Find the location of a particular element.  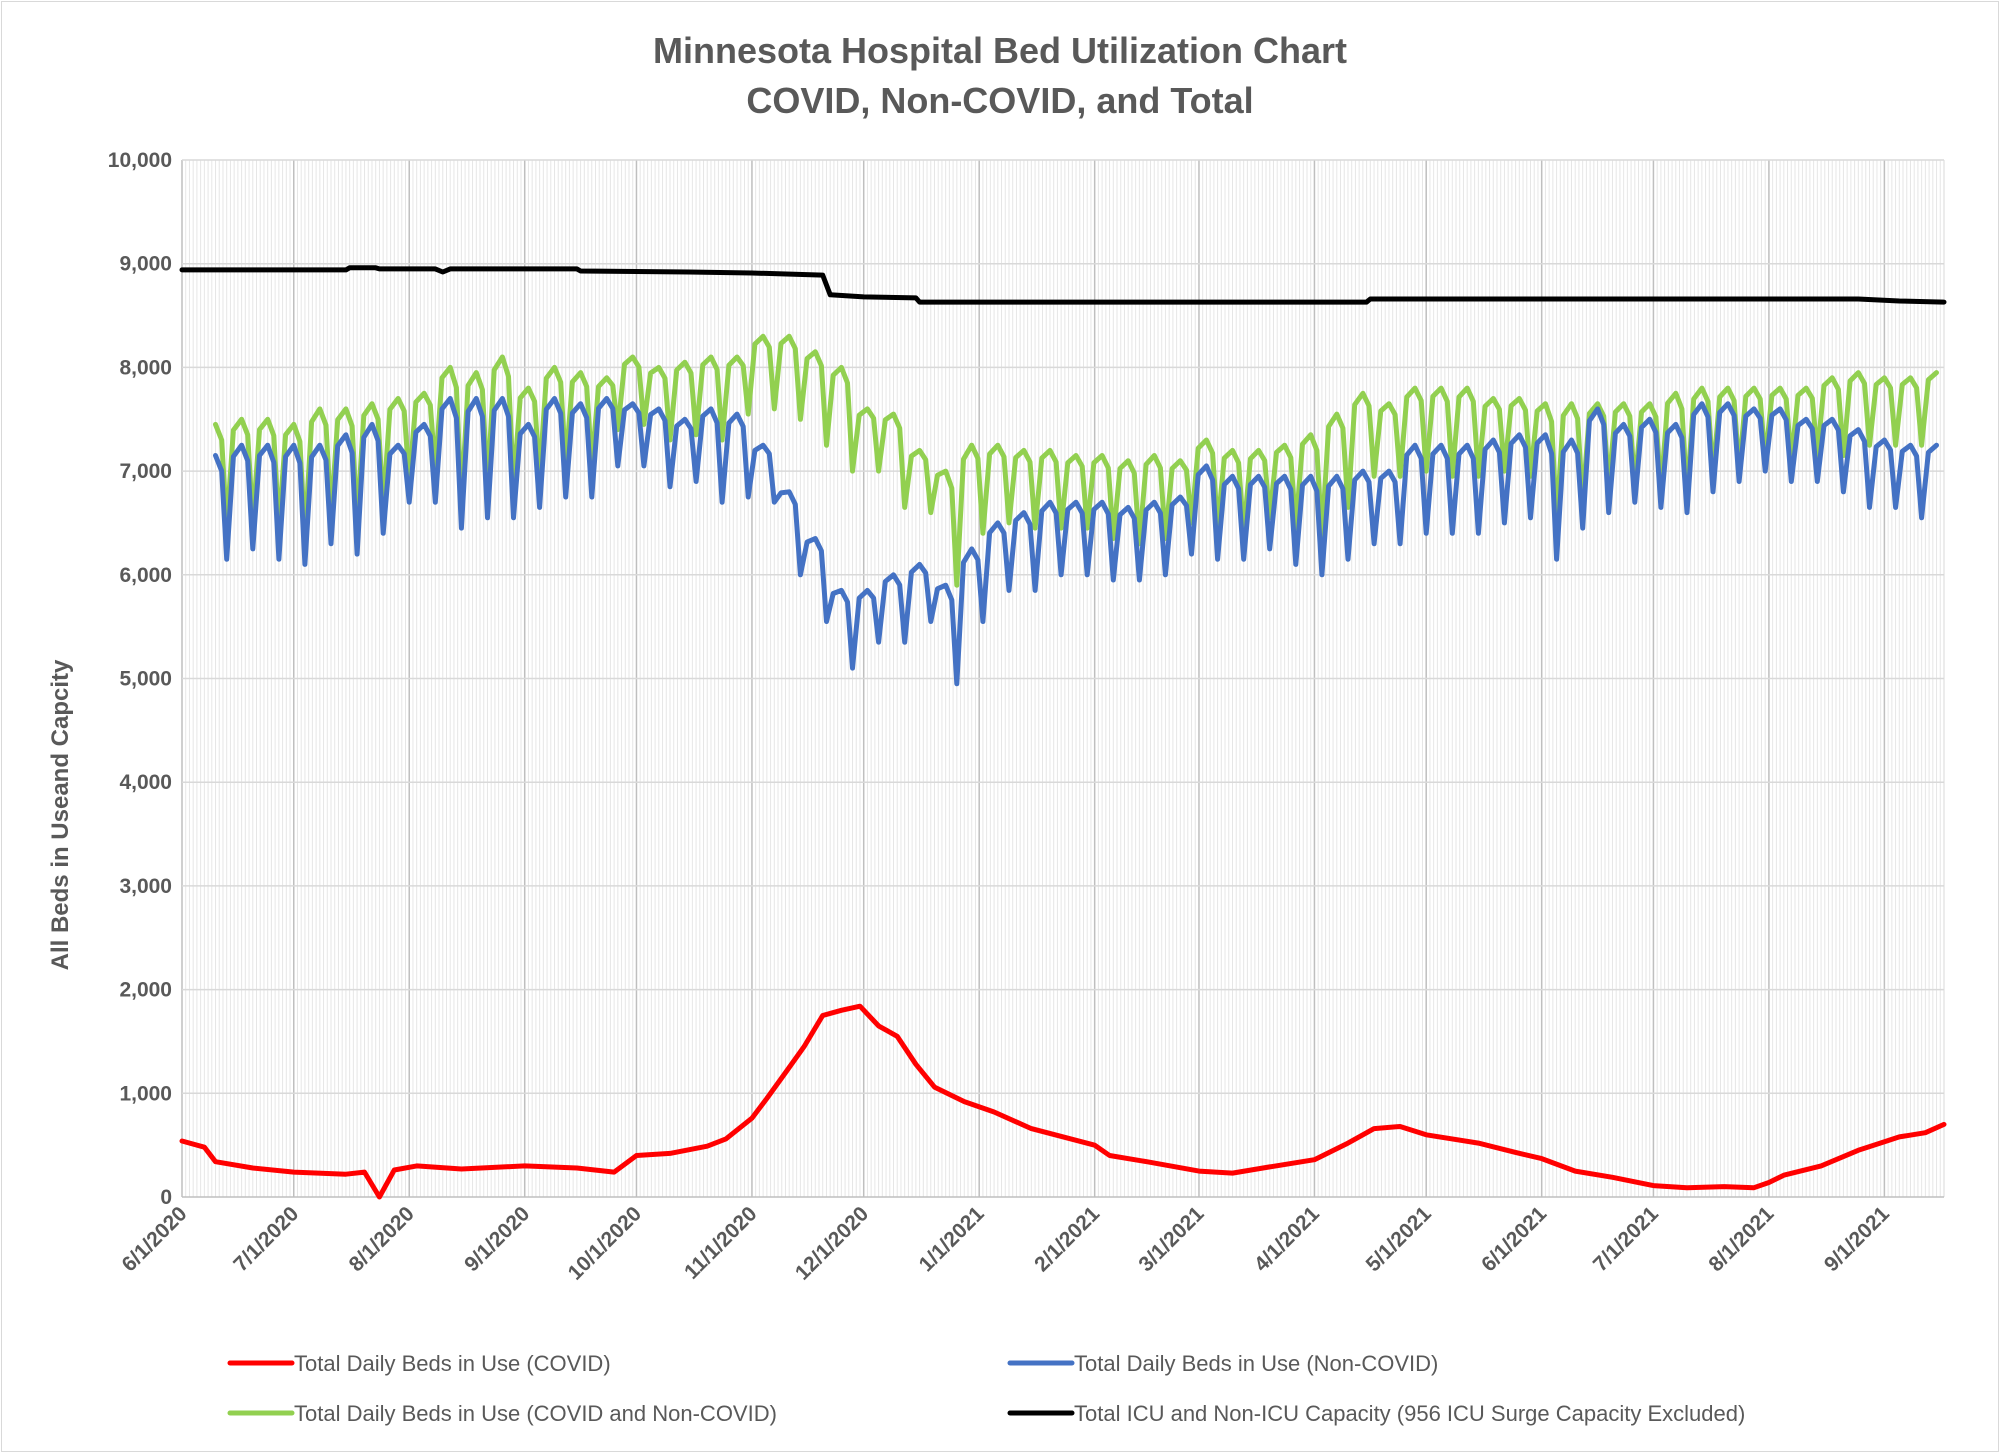

y-tick-label: 2,000 is located at coordinates (145, 990).